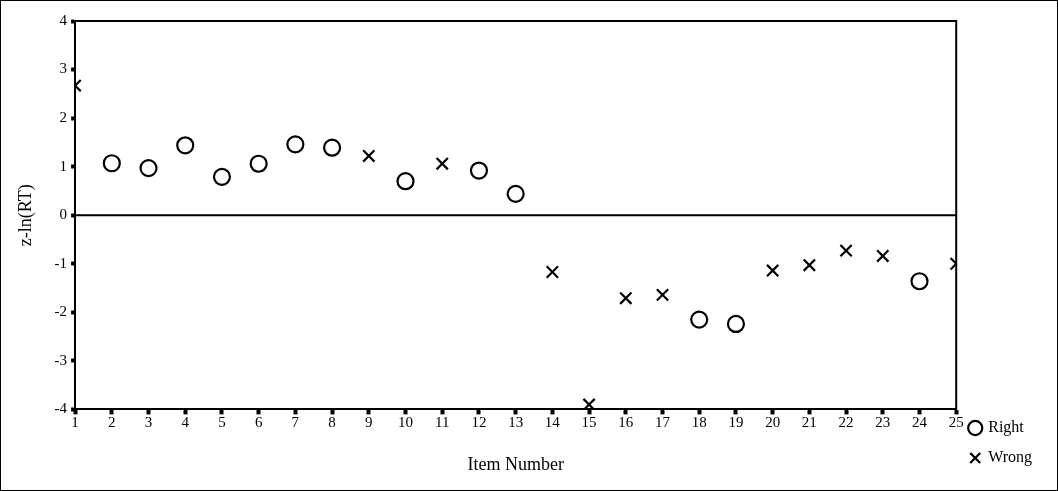  I want to click on y-tick-label: 2, so click(63, 117).